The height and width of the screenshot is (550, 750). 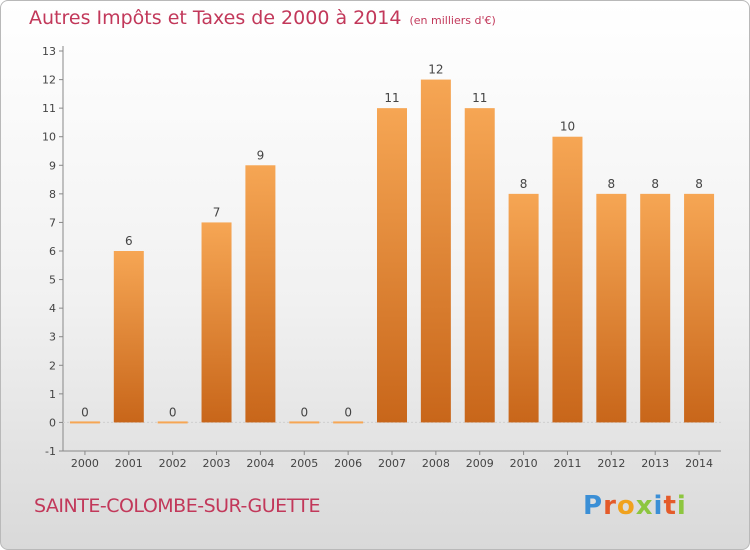 What do you see at coordinates (52, 422) in the screenshot?
I see `y-tick-label: 0` at bounding box center [52, 422].